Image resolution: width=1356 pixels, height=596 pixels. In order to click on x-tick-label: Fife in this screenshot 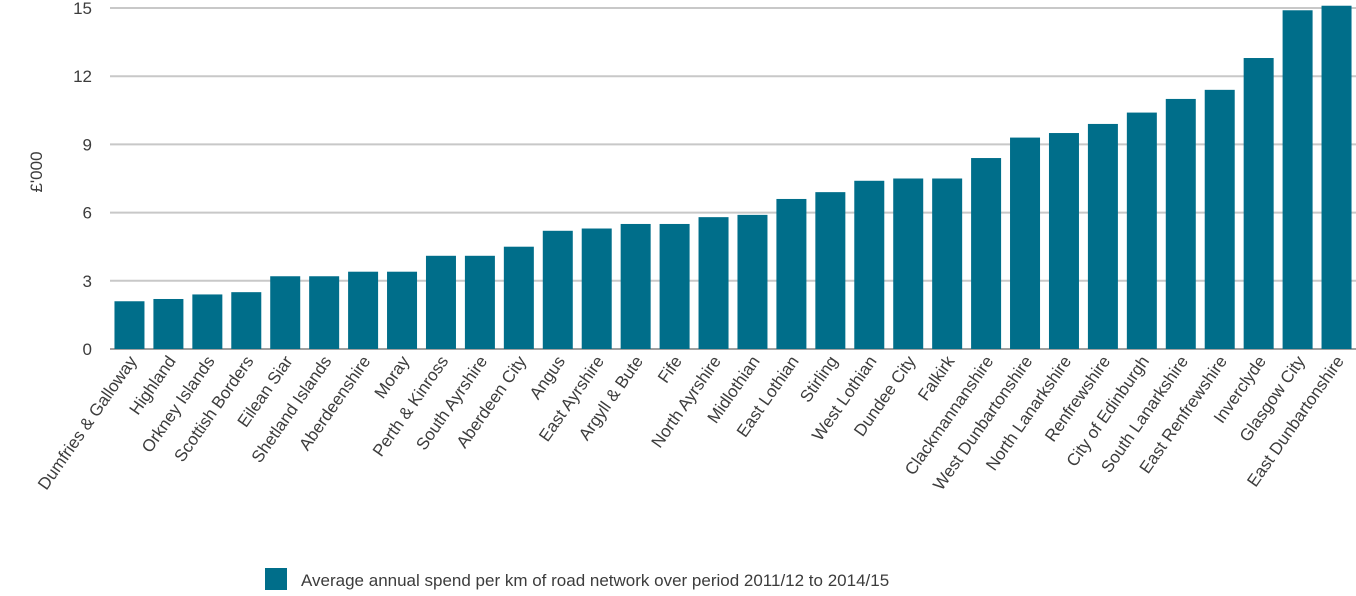, I will do `click(670, 369)`.